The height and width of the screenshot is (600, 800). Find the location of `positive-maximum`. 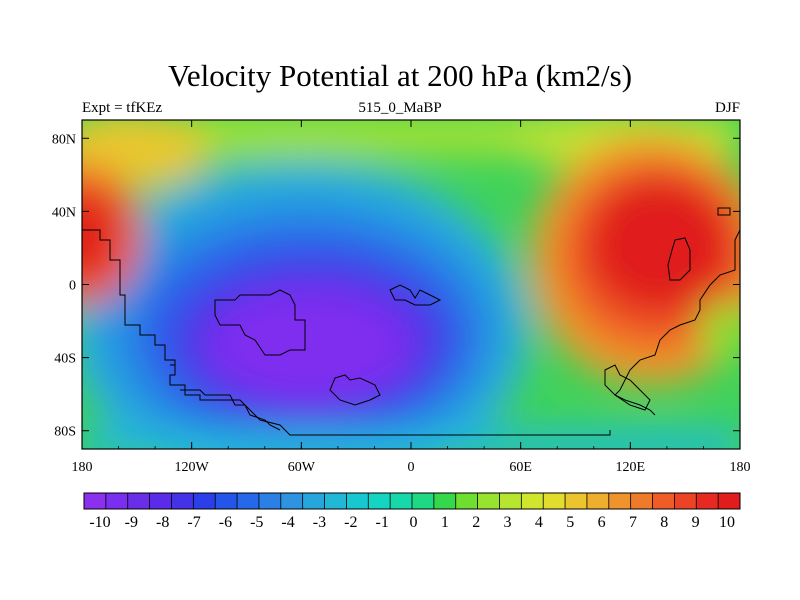

positive-maximum is located at coordinates (660, 245).